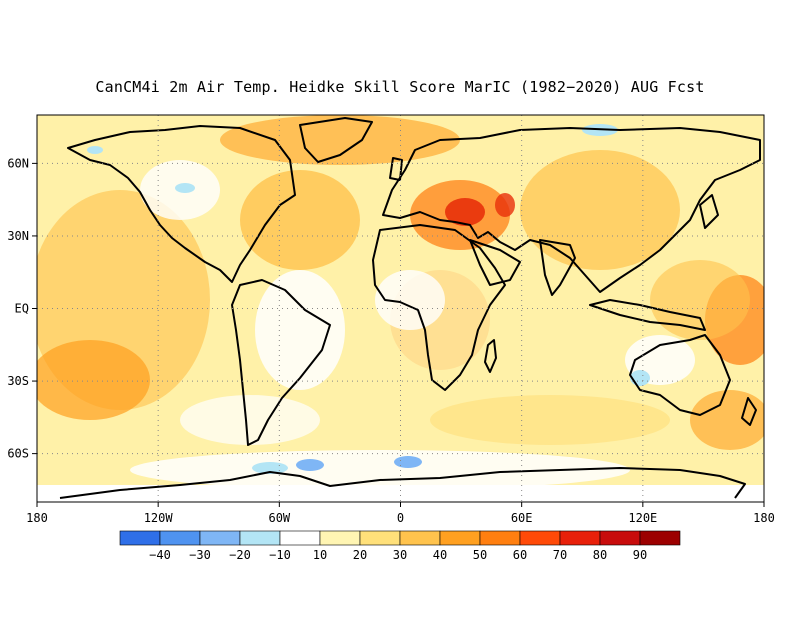 Image resolution: width=800 pixels, height=618 pixels. What do you see at coordinates (520, 555) in the screenshot?
I see `colorbar-label: 60` at bounding box center [520, 555].